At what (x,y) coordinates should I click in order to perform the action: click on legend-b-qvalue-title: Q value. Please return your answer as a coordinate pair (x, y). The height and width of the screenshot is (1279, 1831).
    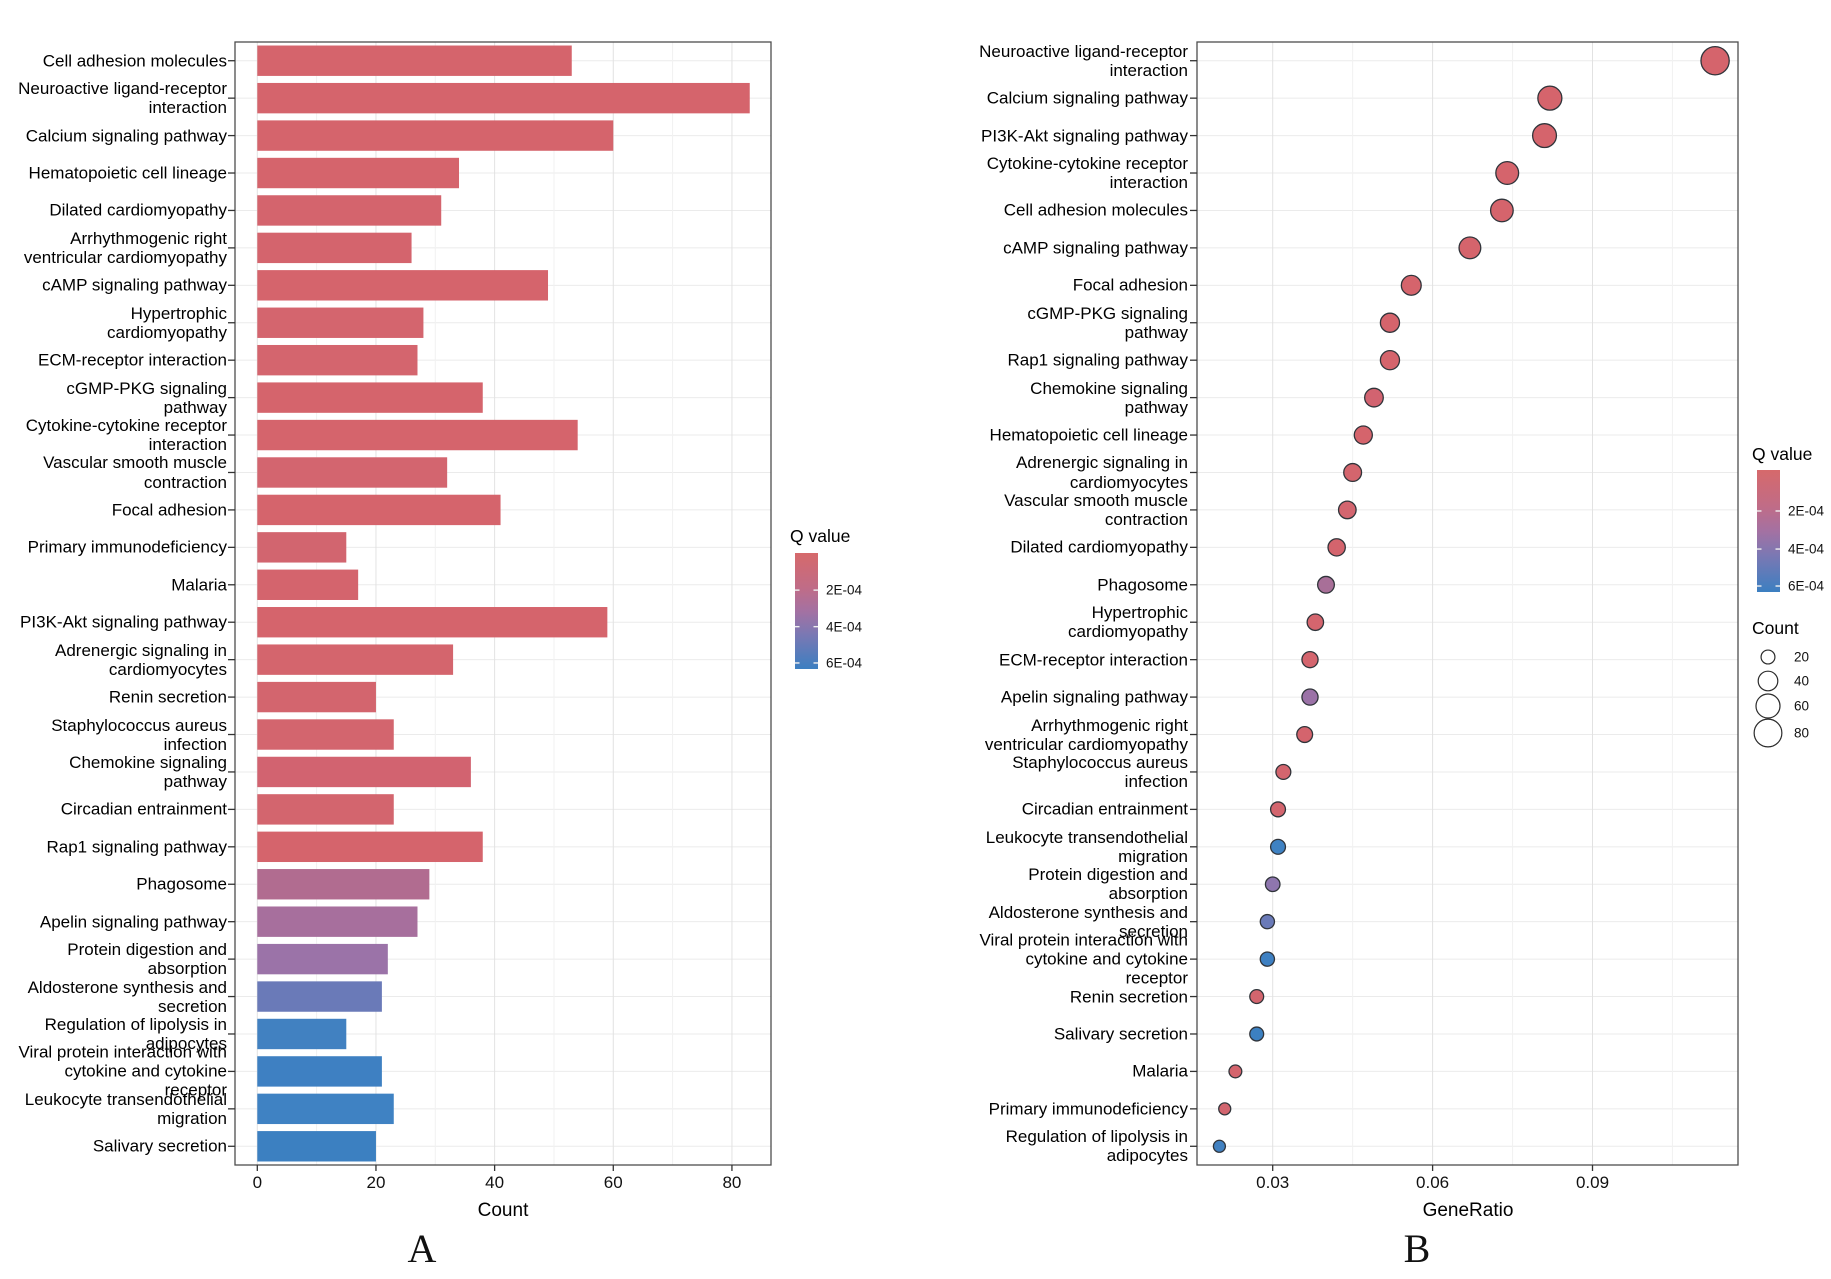
    Looking at the image, I should click on (1782, 454).